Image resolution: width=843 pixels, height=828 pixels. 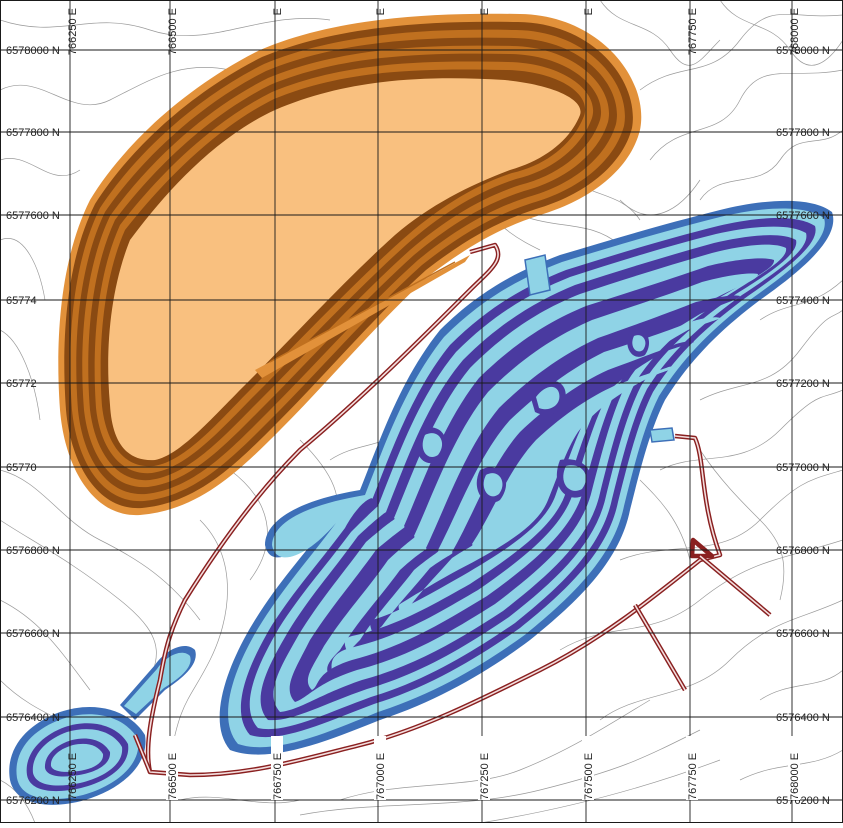 What do you see at coordinates (33, 634) in the screenshot?
I see `northing-label-left: 6576600 N` at bounding box center [33, 634].